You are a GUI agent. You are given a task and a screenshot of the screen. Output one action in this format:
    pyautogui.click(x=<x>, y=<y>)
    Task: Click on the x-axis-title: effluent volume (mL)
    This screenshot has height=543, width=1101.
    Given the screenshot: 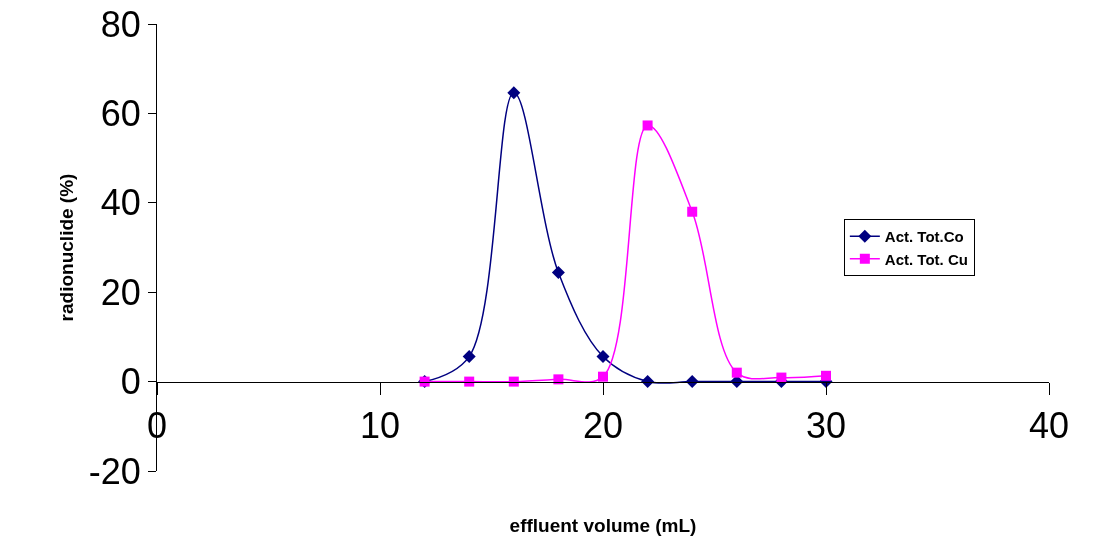 What is the action you would take?
    pyautogui.click(x=603, y=526)
    